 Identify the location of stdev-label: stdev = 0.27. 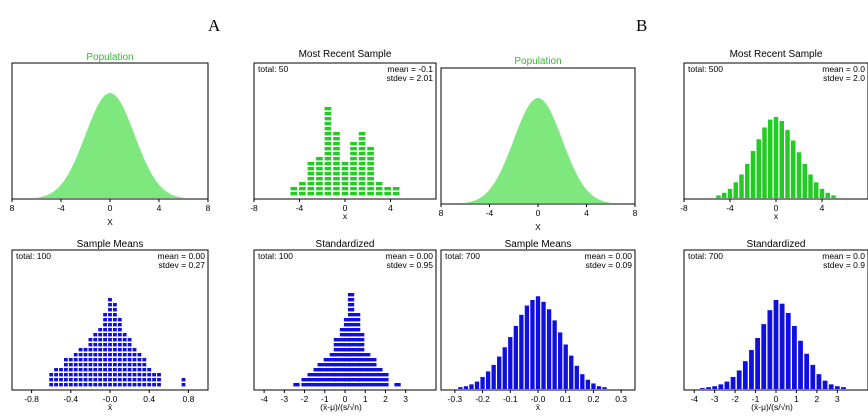
(181, 265).